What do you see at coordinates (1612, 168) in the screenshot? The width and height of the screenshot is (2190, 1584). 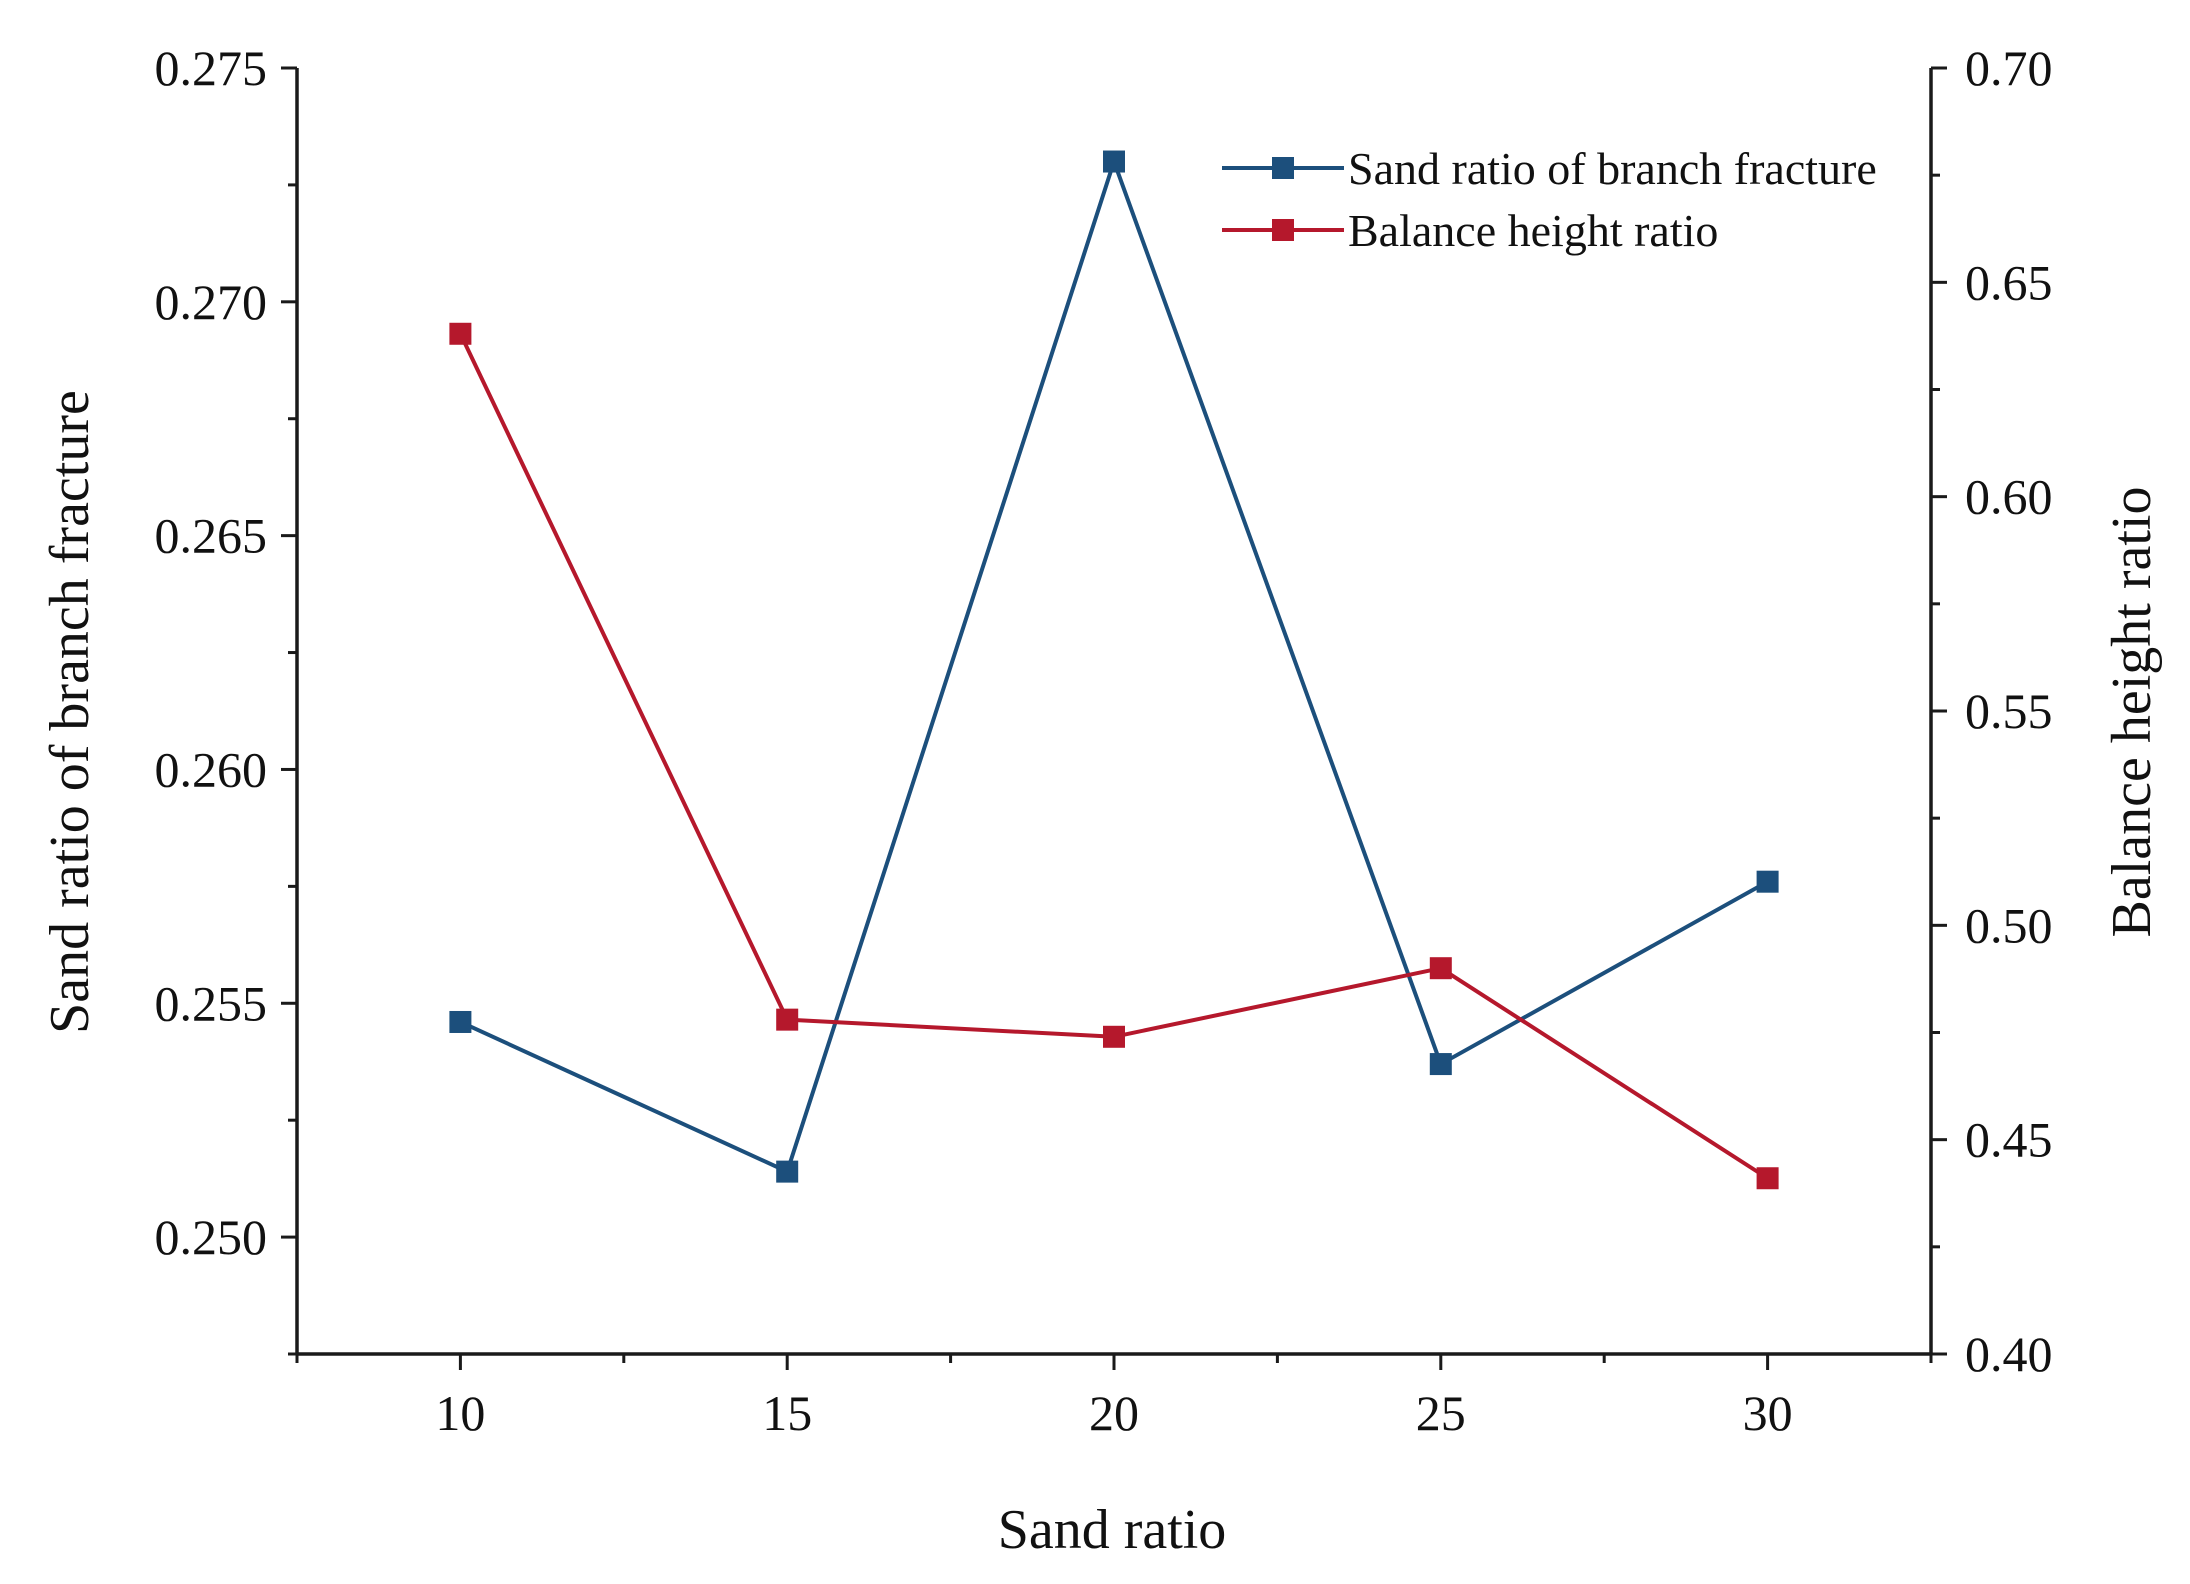 I see `legend-label-branch-fracture: Sand ratio of branch fracture` at bounding box center [1612, 168].